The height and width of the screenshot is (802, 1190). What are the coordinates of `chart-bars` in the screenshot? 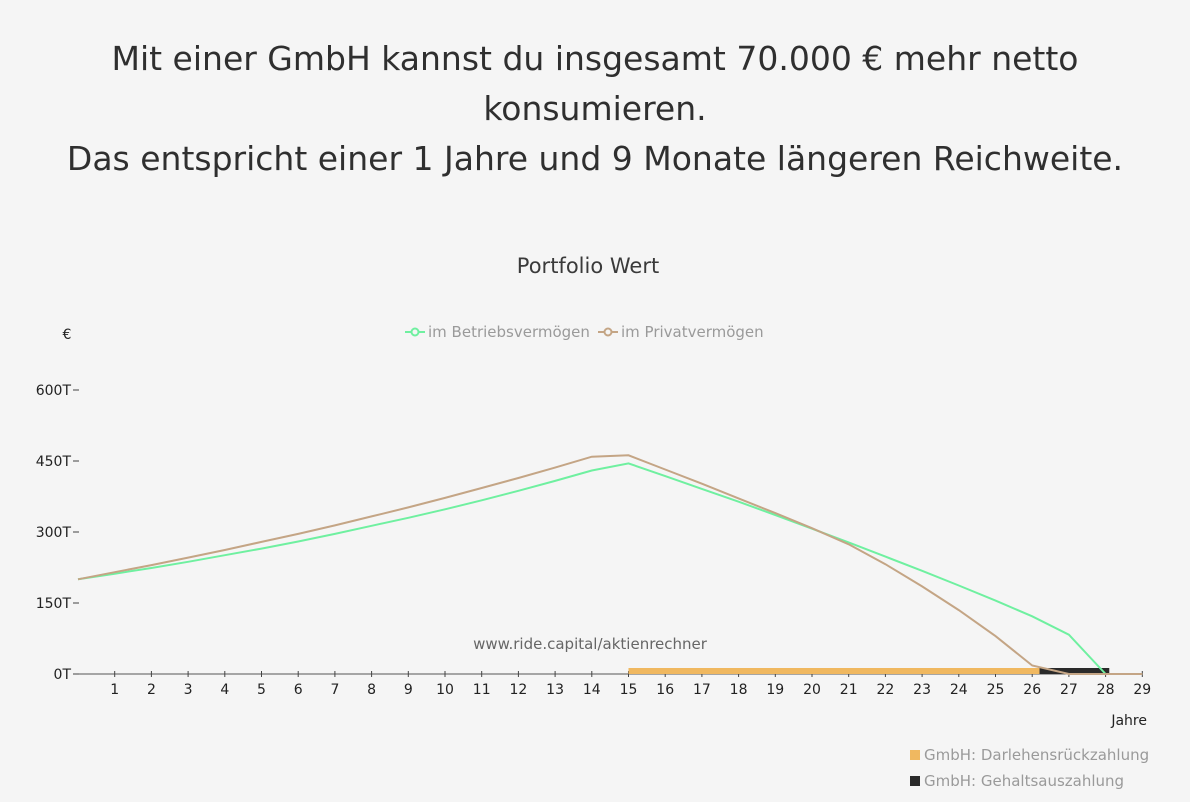 It's located at (869, 671).